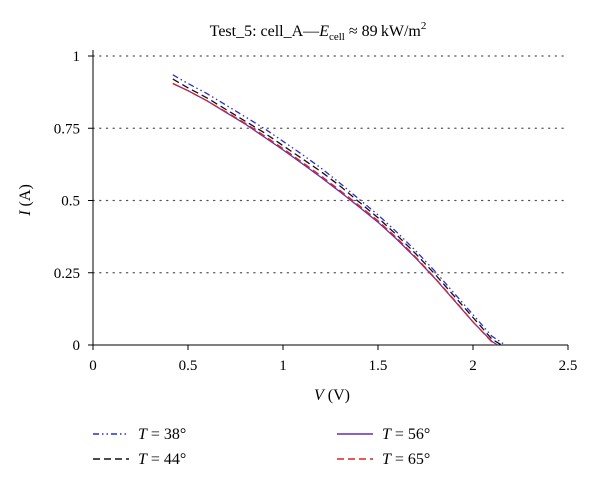  Describe the element at coordinates (93, 366) in the screenshot. I see `x-tick-label: 0` at that location.